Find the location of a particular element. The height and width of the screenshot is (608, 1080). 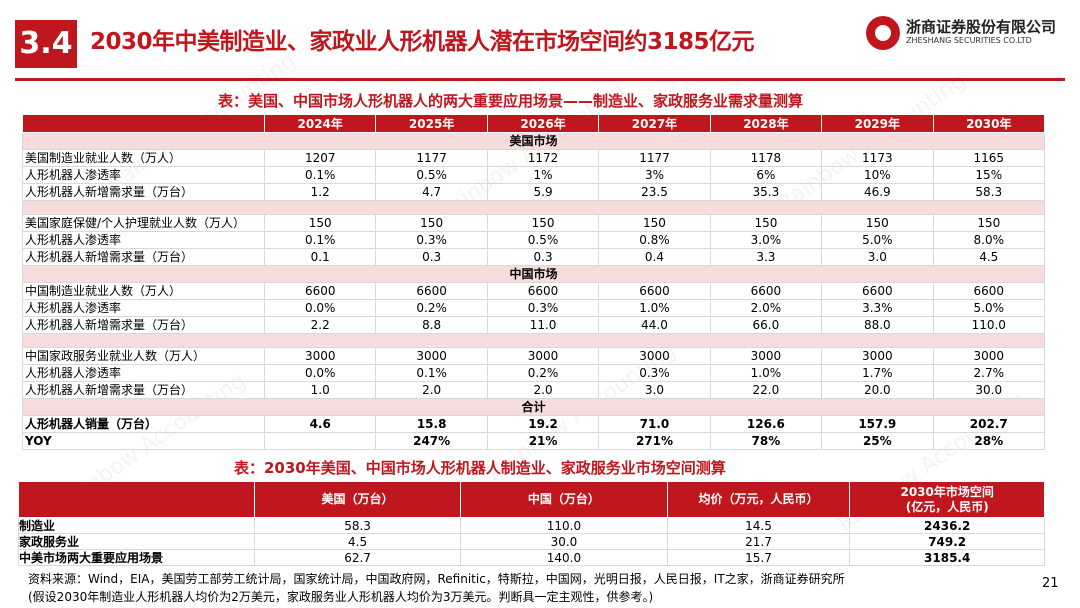

table-cell: 22.0 is located at coordinates (766, 390).